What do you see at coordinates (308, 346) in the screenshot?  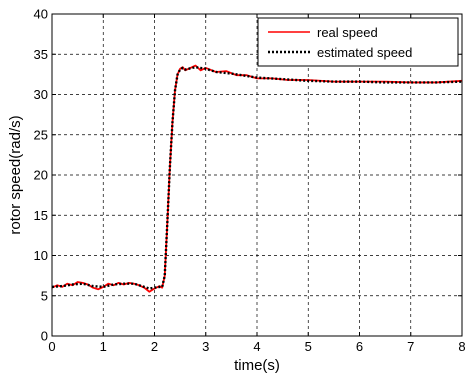 I see `x-tick-label: 5` at bounding box center [308, 346].